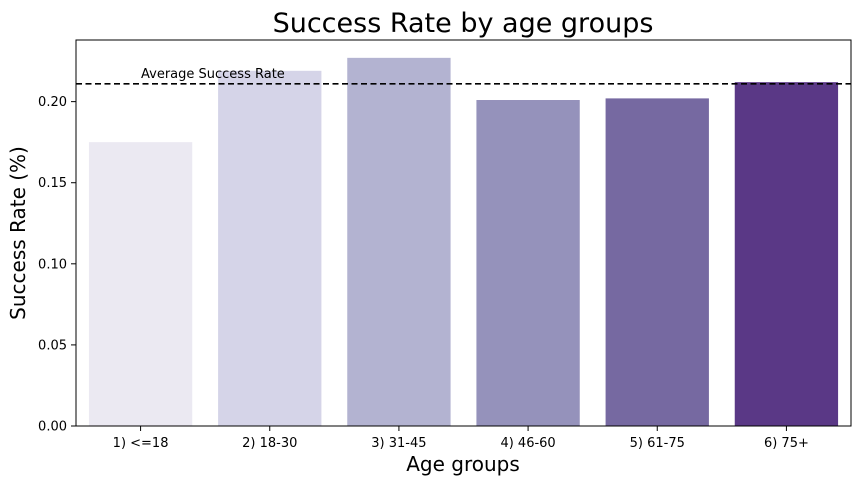  Describe the element at coordinates (52, 345) in the screenshot. I see `y-tick-label: 0.05` at that location.